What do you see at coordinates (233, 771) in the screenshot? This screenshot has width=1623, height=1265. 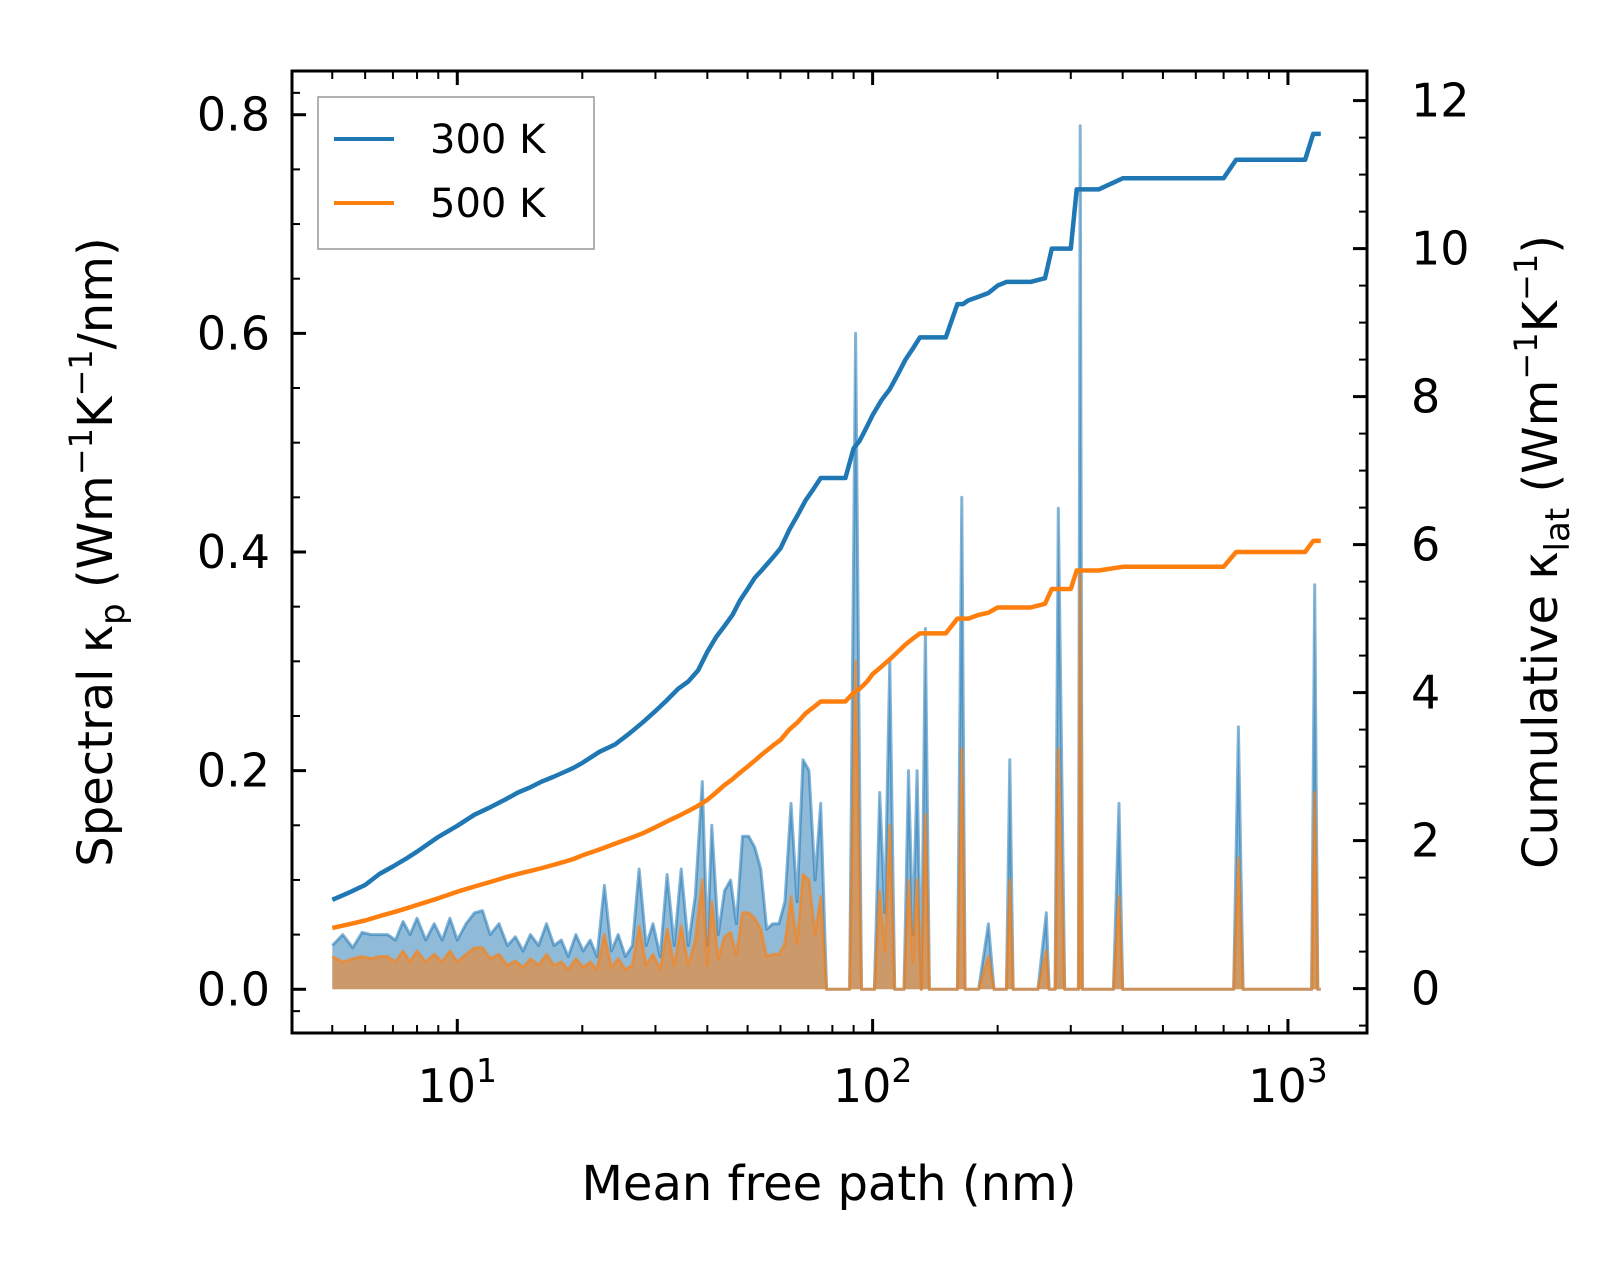 I see `y-left-tick-label: 0.2` at bounding box center [233, 771].